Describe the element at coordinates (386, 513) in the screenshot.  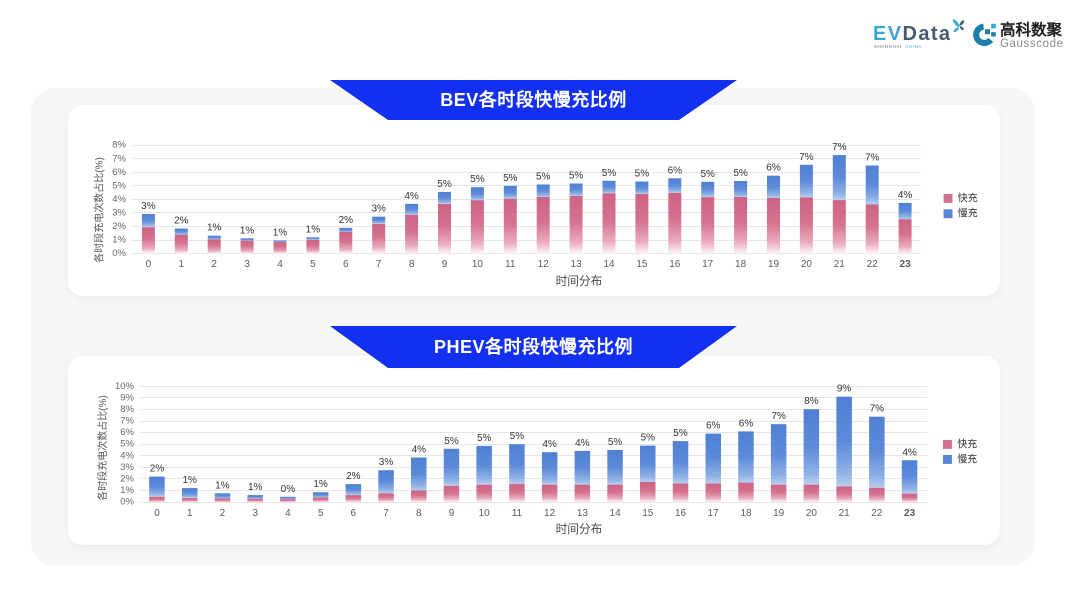
I see `svg-text: 7` at that location.